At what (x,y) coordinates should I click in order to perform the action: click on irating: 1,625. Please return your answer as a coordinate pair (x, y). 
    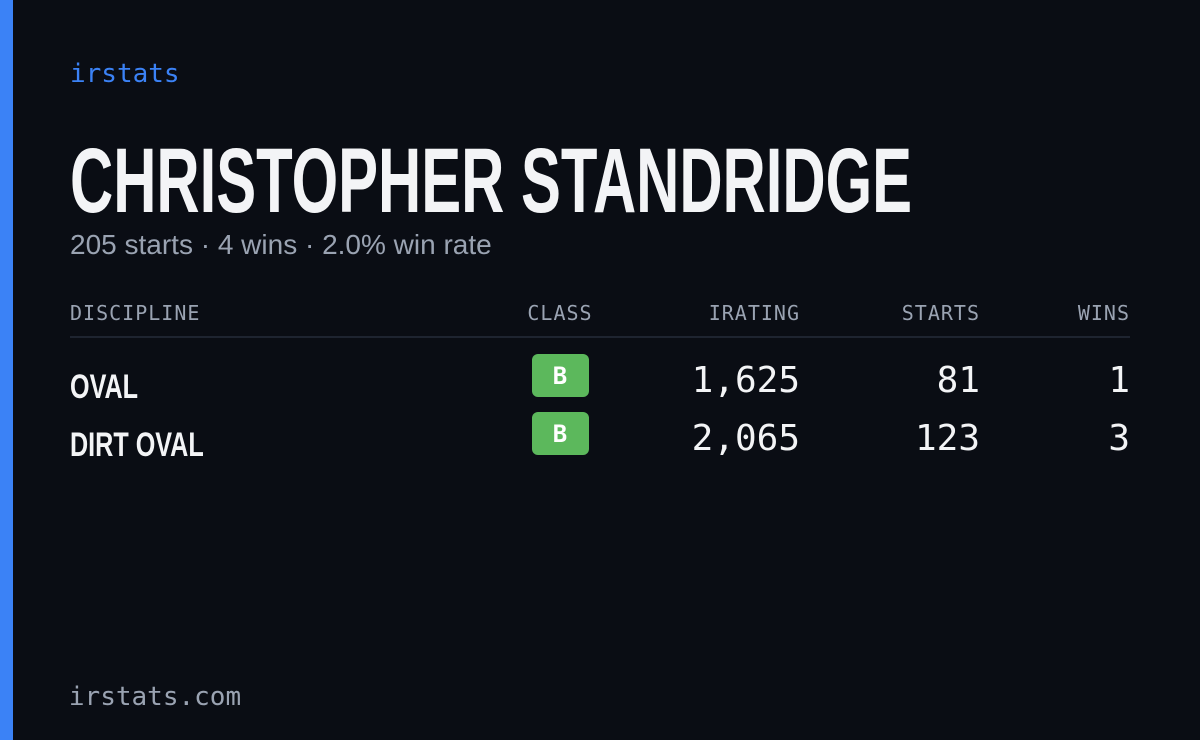
    Looking at the image, I should click on (746, 380).